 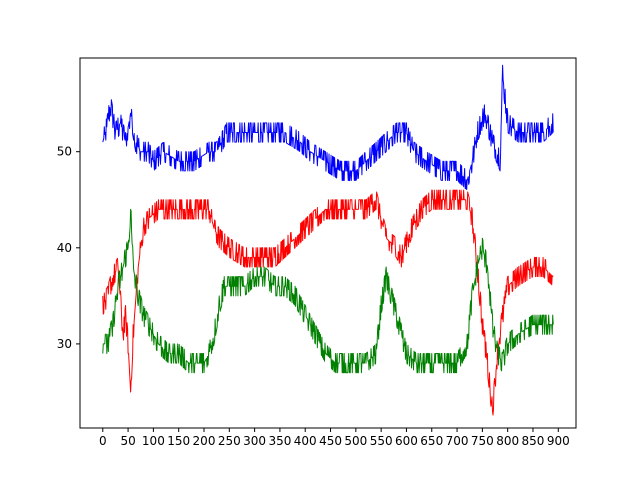 What do you see at coordinates (431, 441) in the screenshot?
I see `x-tick-label: 650` at bounding box center [431, 441].